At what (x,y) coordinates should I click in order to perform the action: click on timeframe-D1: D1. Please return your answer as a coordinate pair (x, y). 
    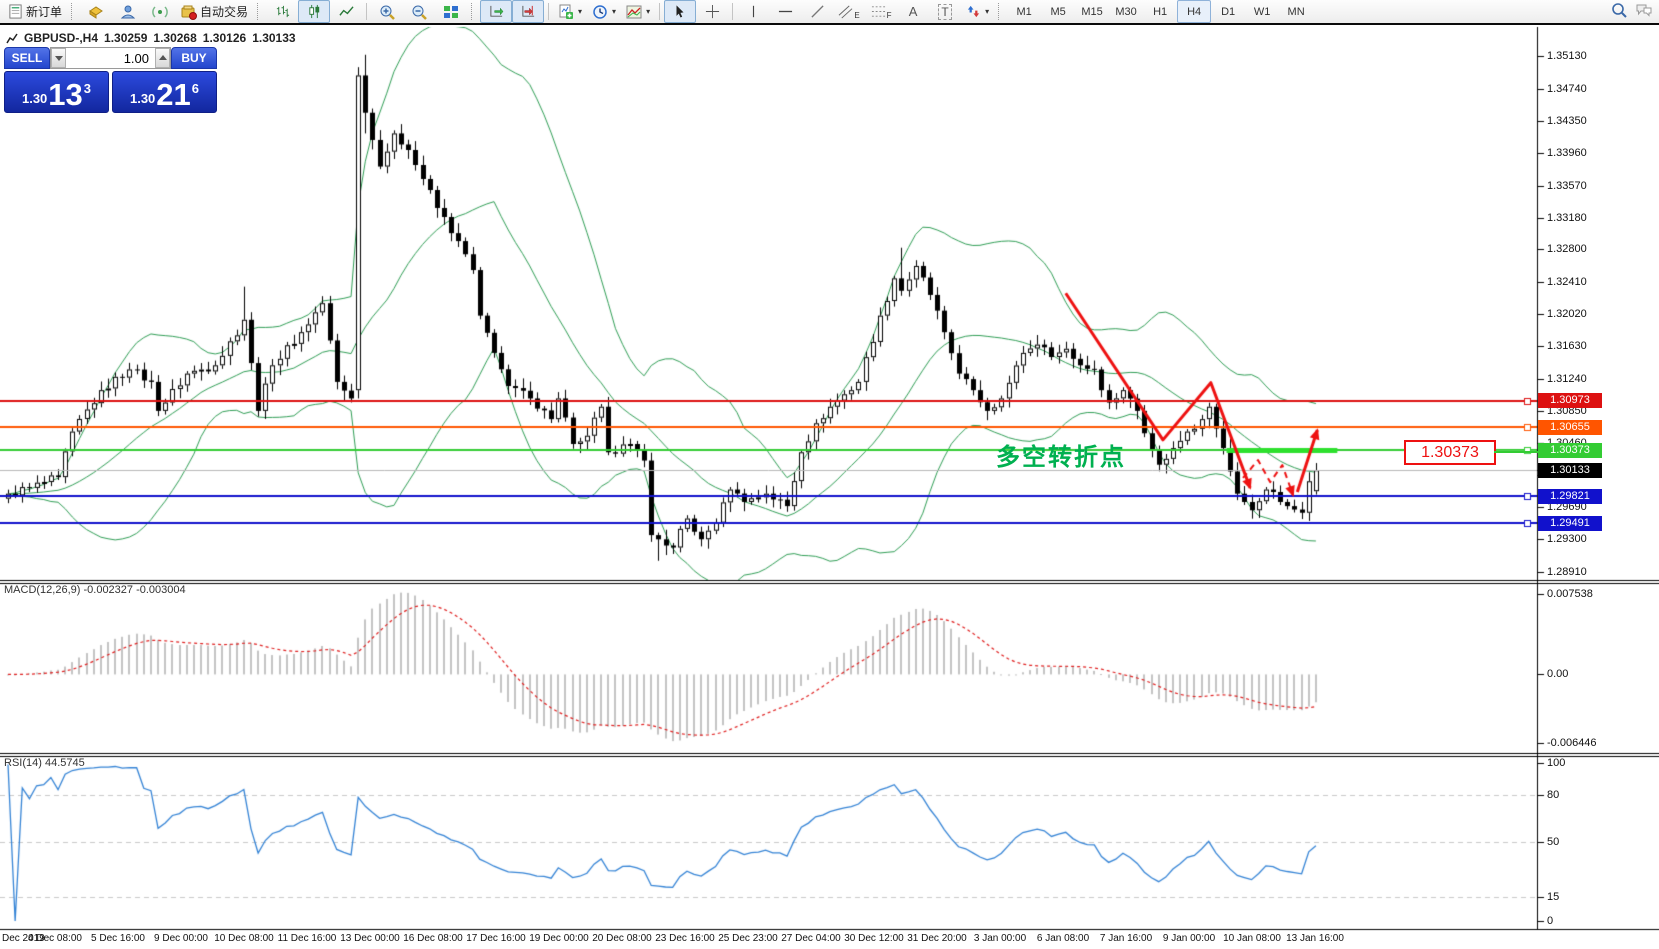
    Looking at the image, I should click on (1228, 11).